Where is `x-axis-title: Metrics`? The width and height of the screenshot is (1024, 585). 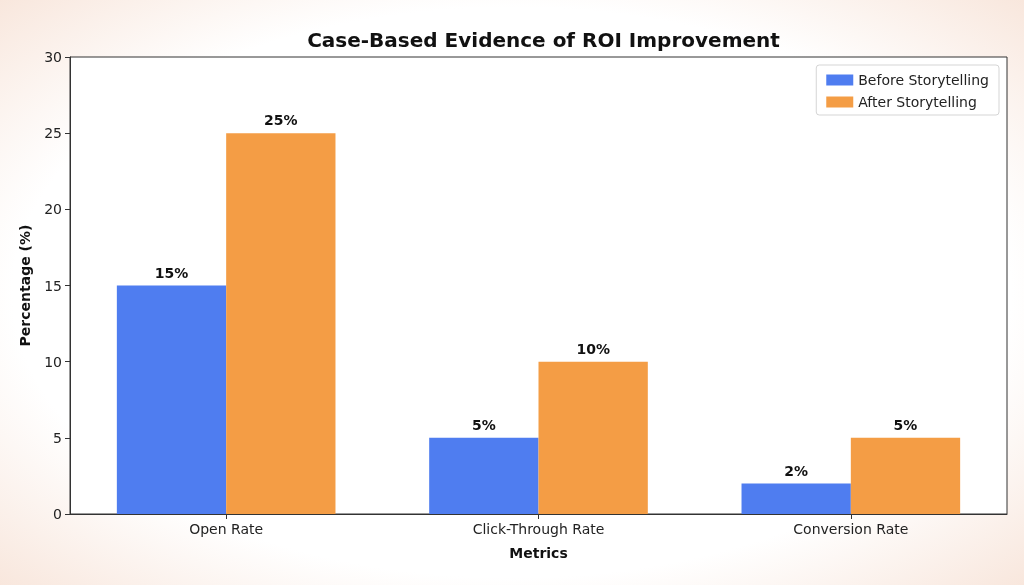 x-axis-title: Metrics is located at coordinates (538, 553).